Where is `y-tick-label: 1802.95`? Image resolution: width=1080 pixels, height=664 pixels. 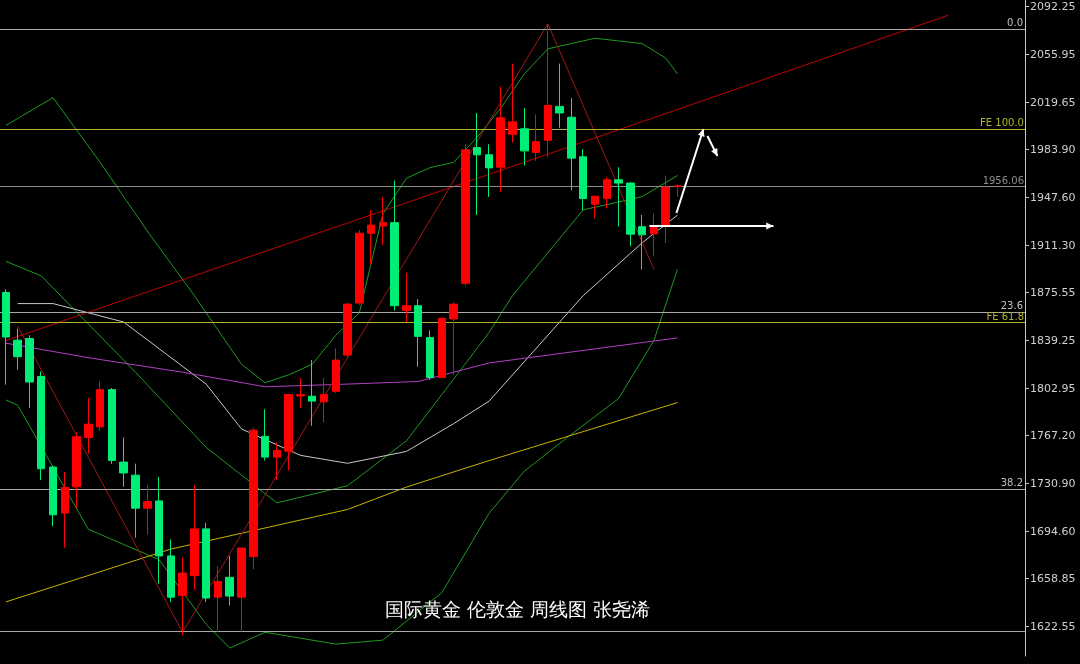 y-tick-label: 1802.95 is located at coordinates (1053, 388).